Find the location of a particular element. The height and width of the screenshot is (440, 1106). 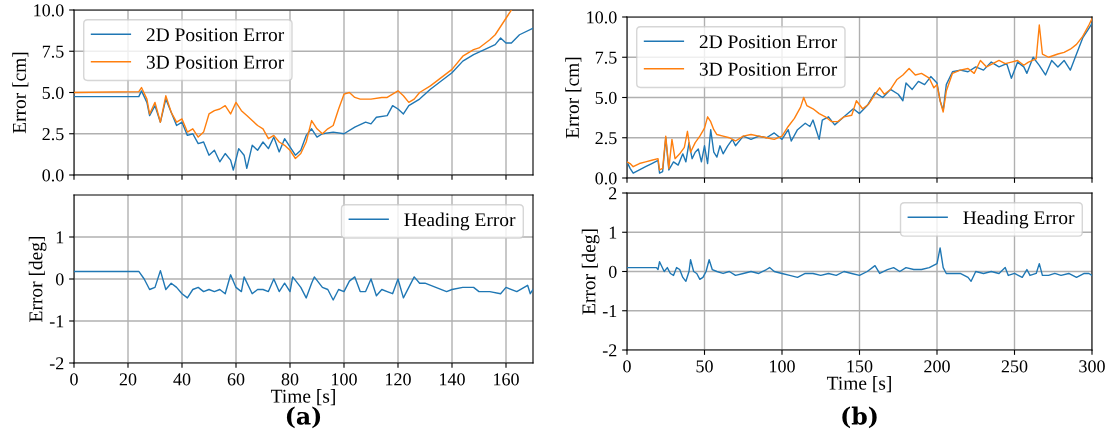

y-tick-label: 2 is located at coordinates (613, 193).